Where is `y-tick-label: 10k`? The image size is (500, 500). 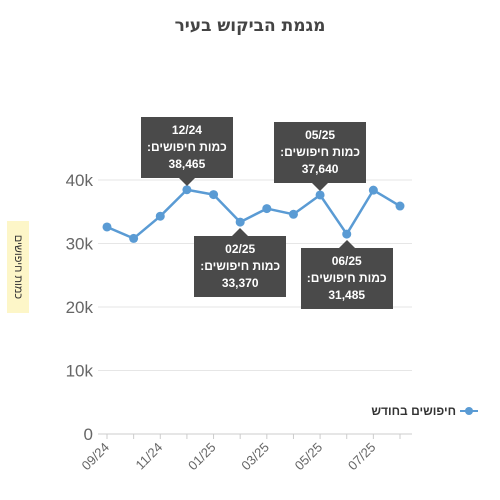
y-tick-label: 10k is located at coordinates (80, 371).